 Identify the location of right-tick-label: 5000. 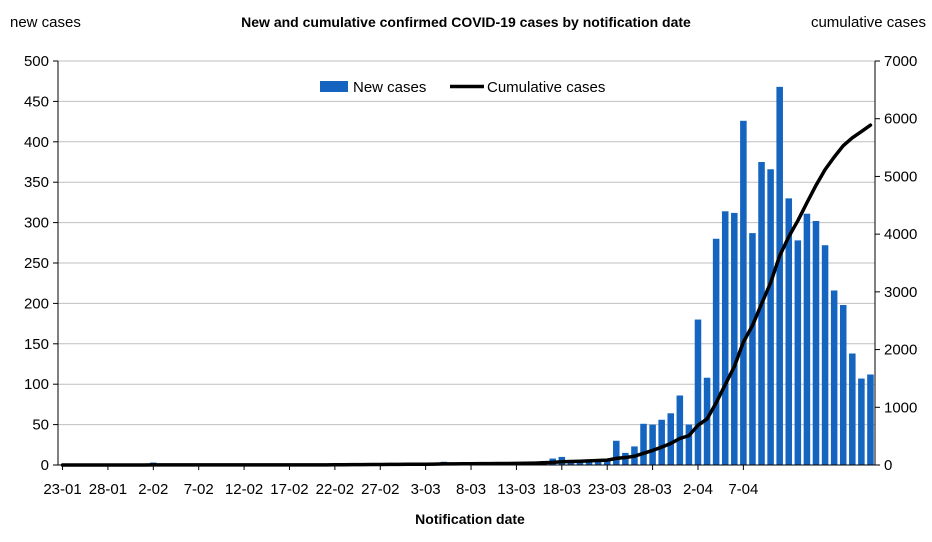
(900, 176).